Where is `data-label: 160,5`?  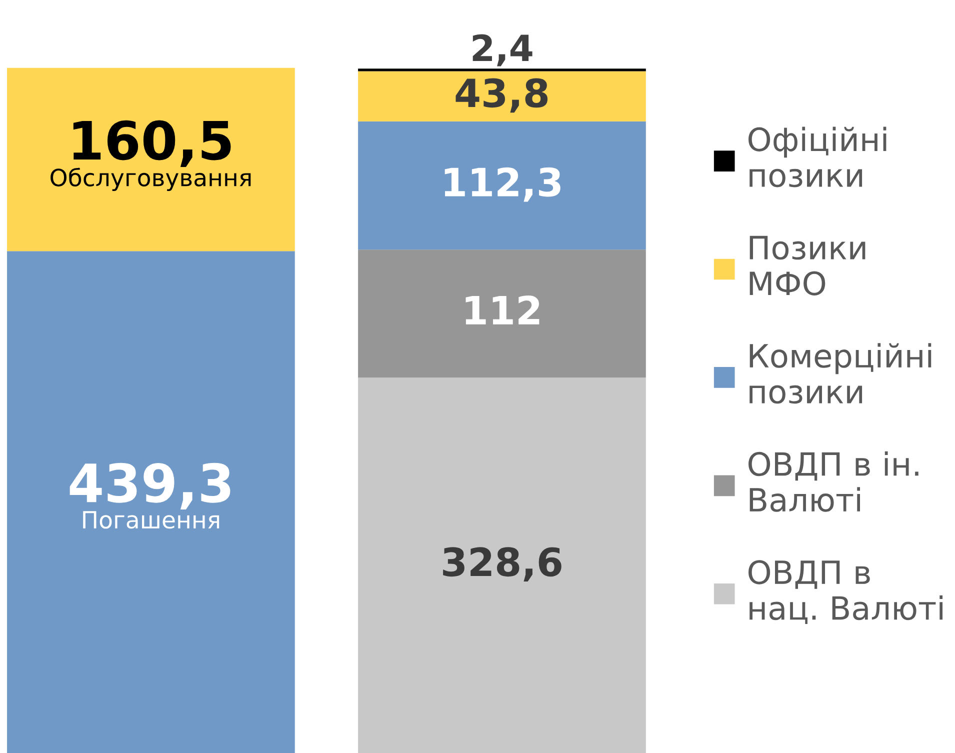 data-label: 160,5 is located at coordinates (152, 143).